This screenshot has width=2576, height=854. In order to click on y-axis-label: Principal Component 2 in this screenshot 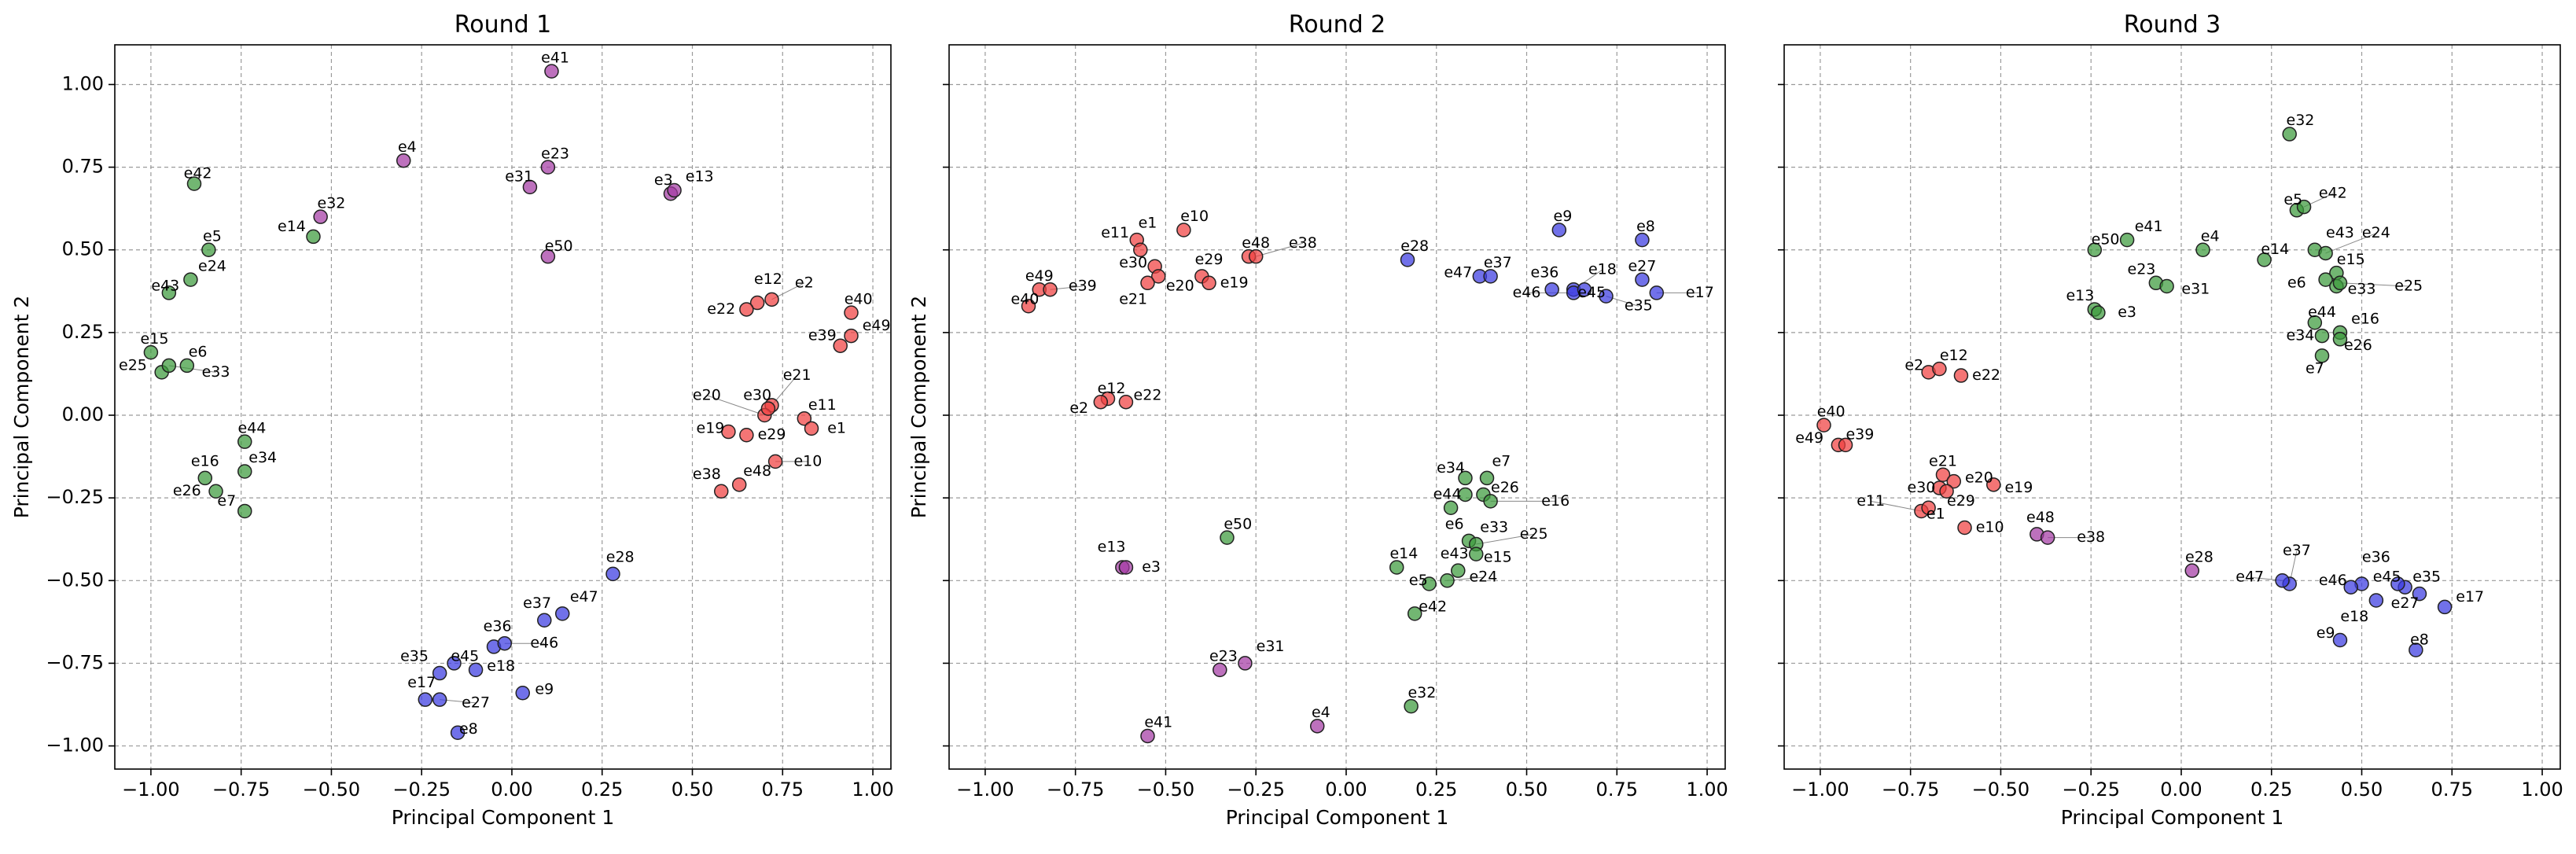, I will do `click(21, 407)`.